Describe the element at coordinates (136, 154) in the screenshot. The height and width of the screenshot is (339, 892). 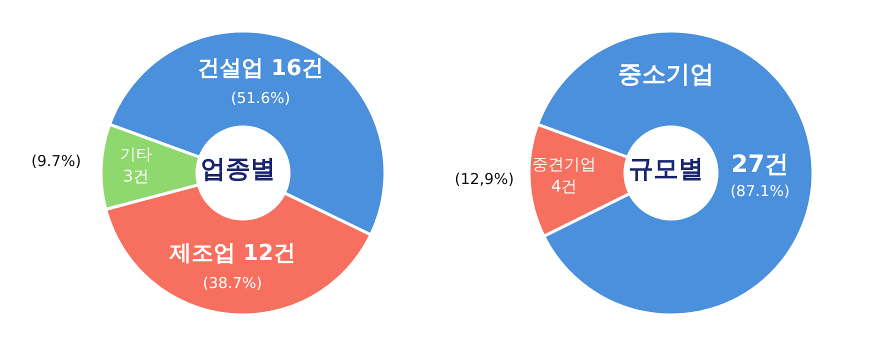
I see `slice-label: 기타` at that location.